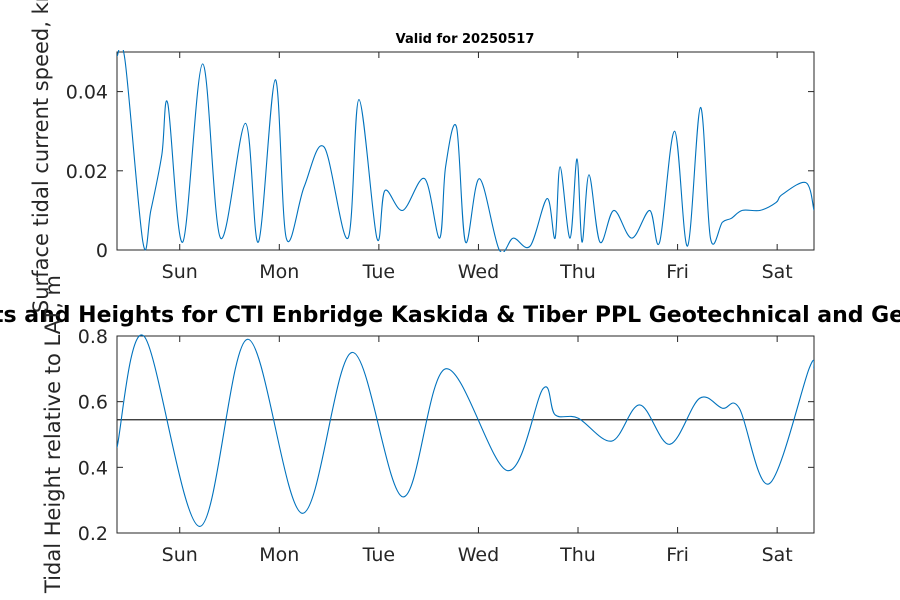  Describe the element at coordinates (93, 403) in the screenshot. I see `heights-ytick-label: 0.6` at that location.